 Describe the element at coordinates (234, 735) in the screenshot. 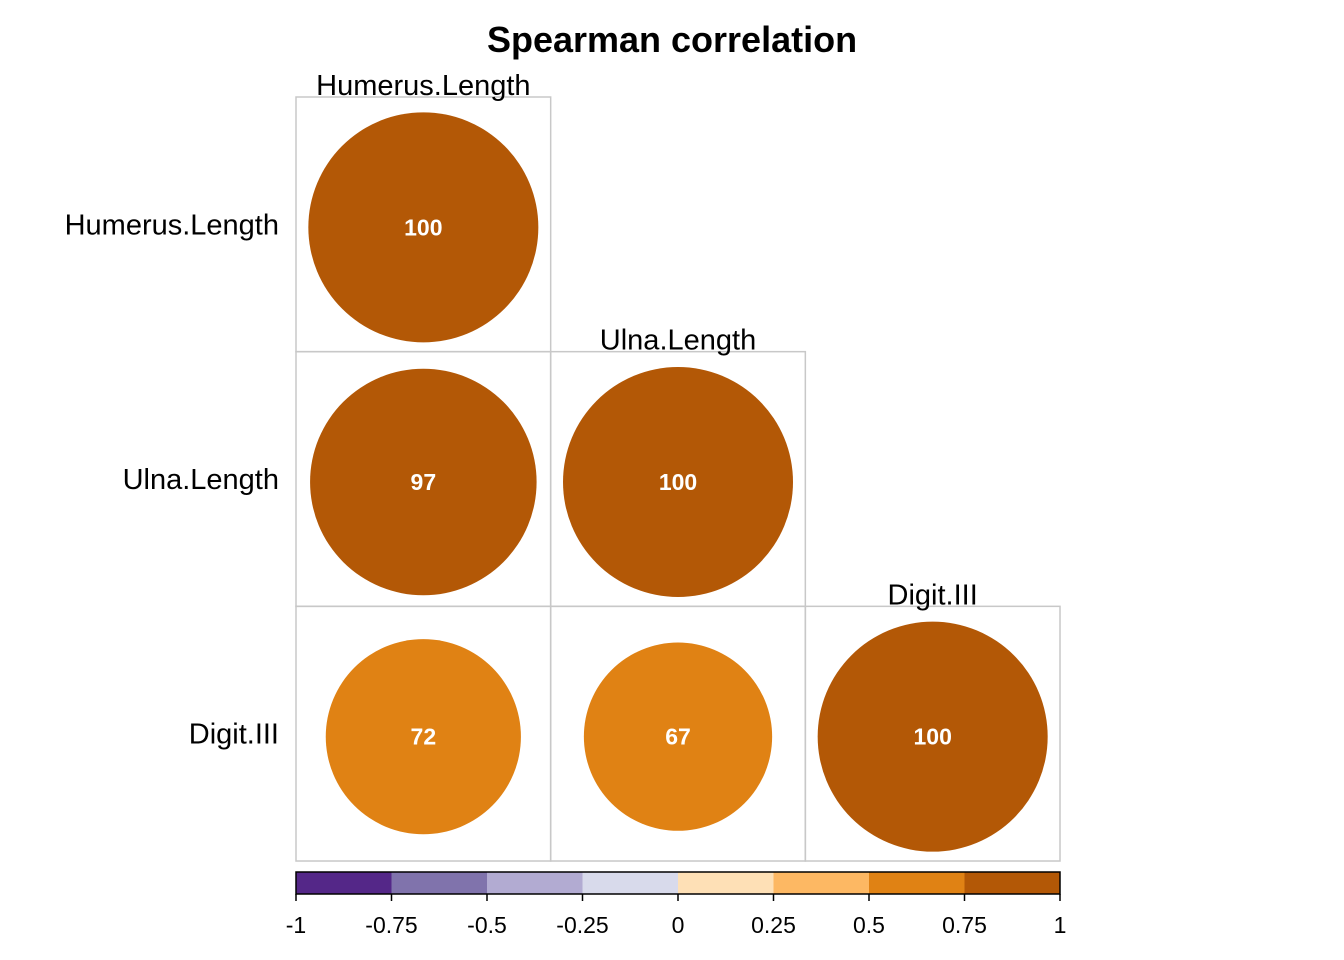

I see `row-label: Digit.III` at that location.